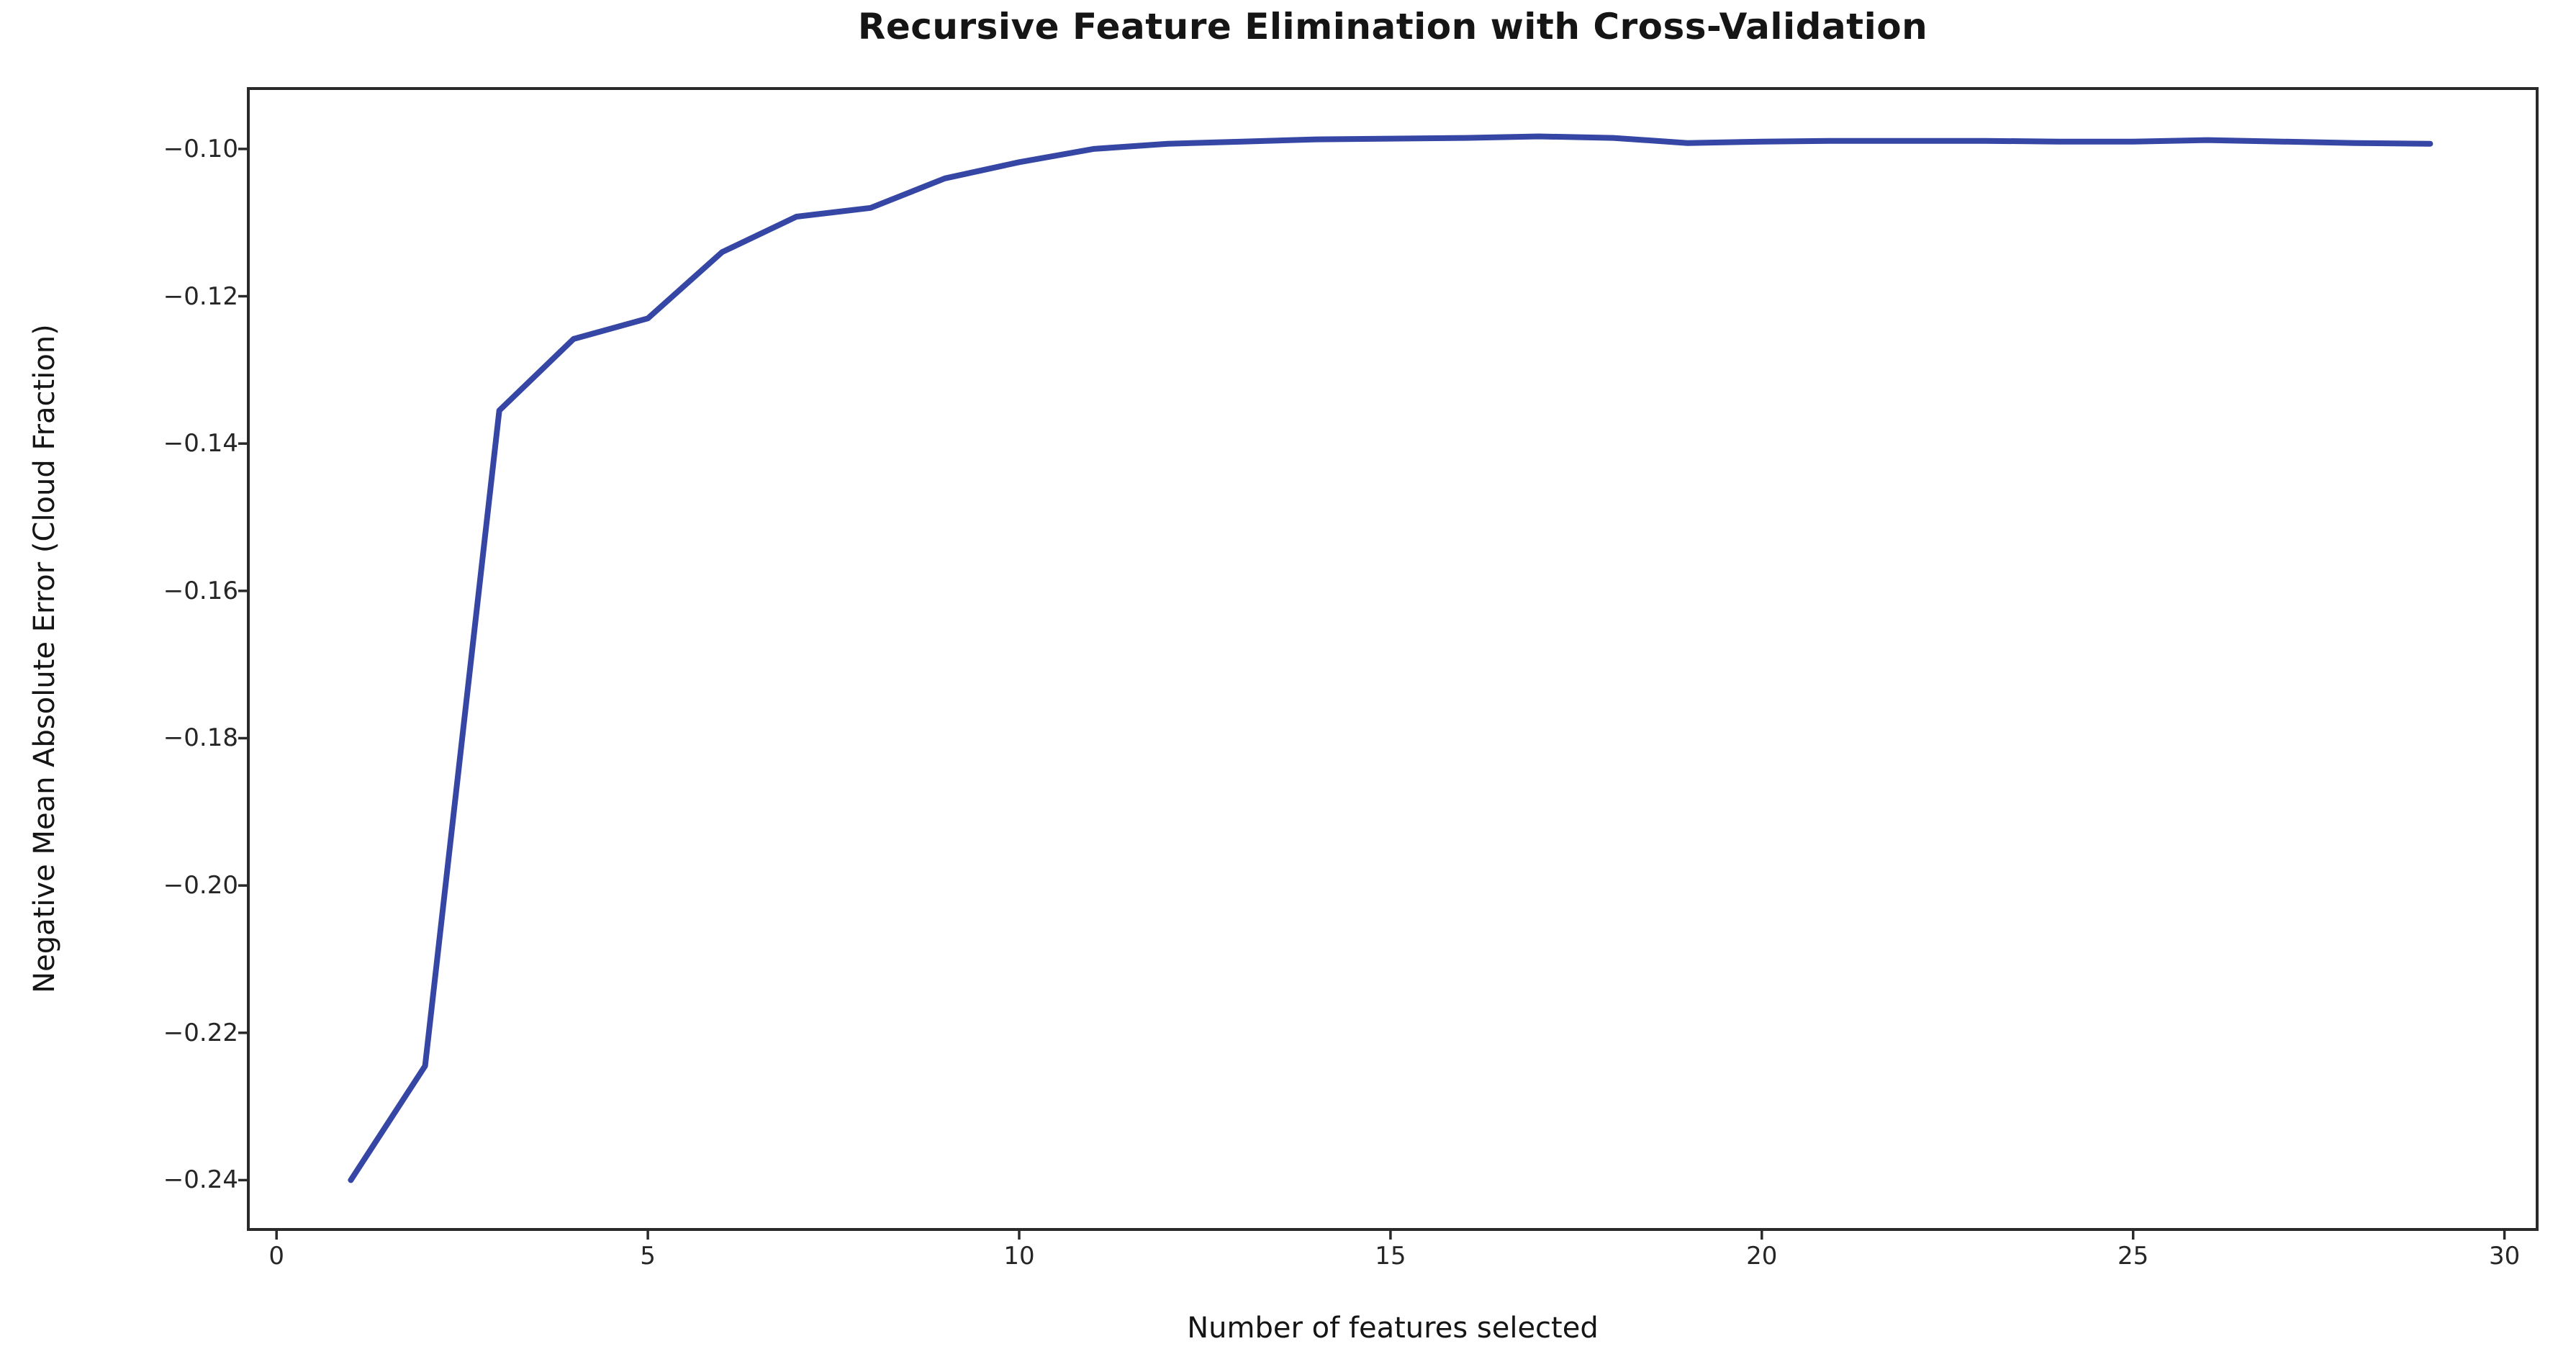 This screenshot has width=2576, height=1372. Describe the element at coordinates (200, 1033) in the screenshot. I see `y-tick-label: −0.22` at that location.